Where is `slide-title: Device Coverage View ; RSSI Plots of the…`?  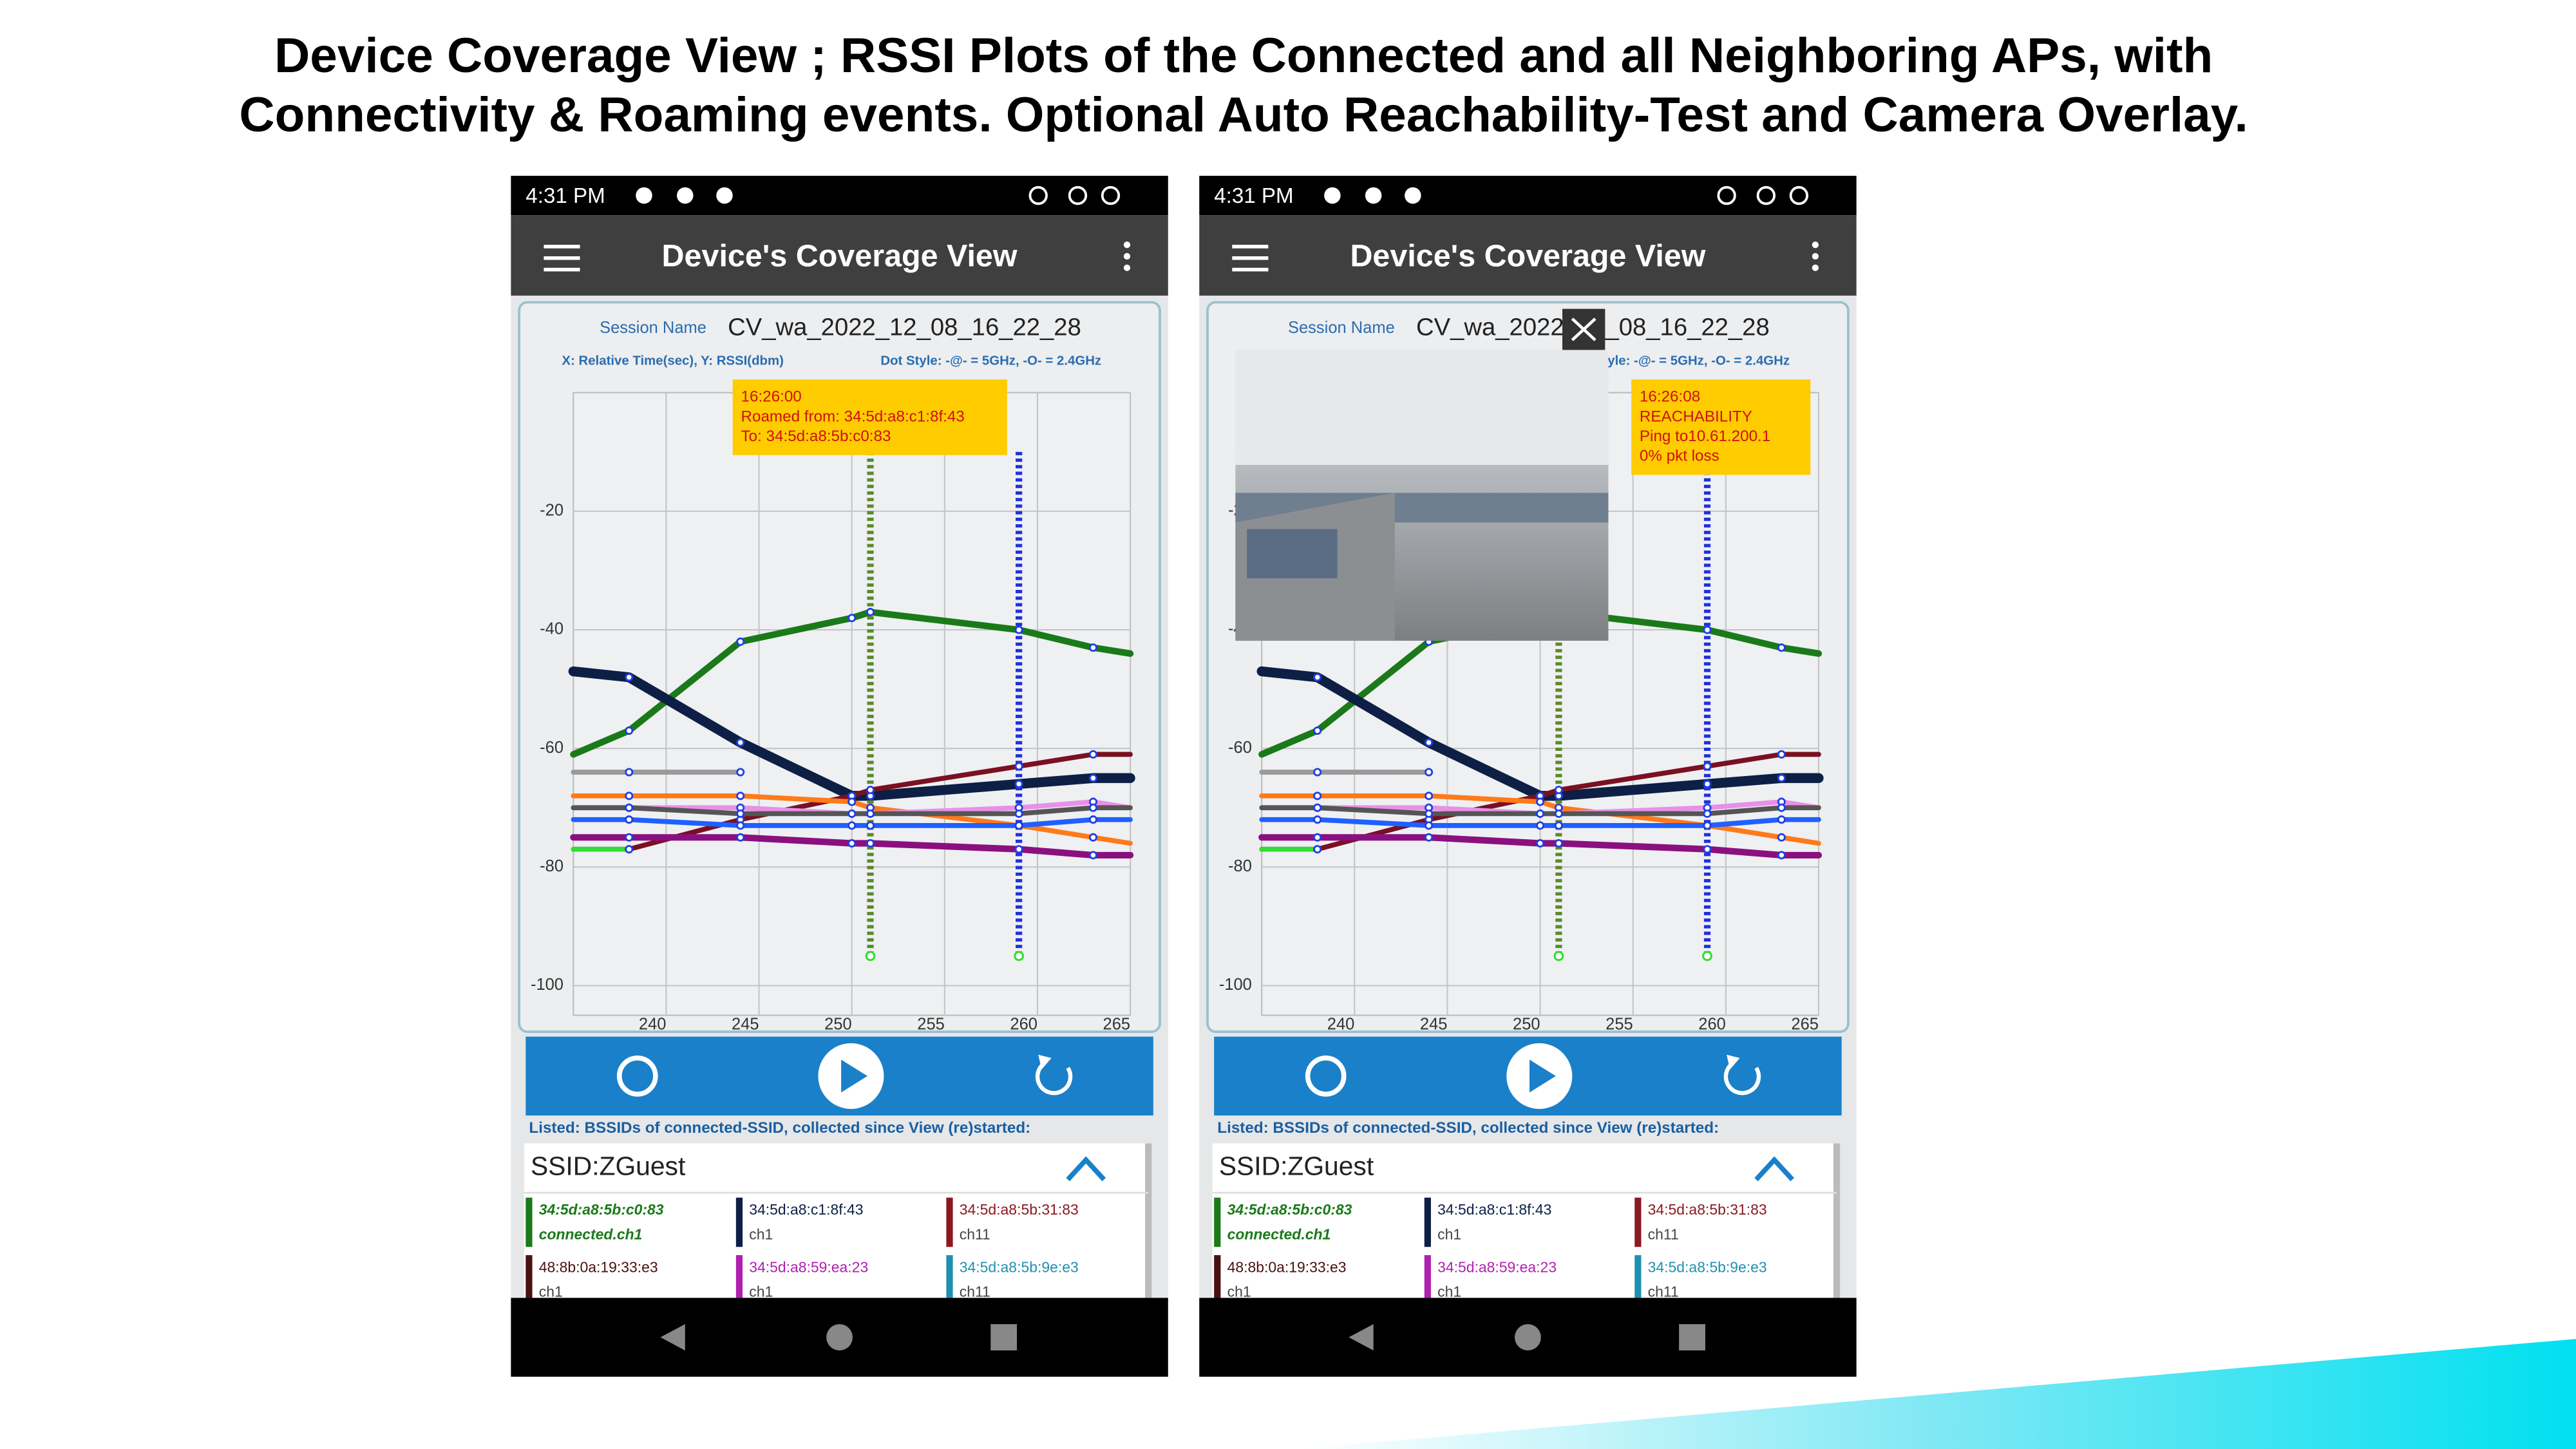 slide-title: Device Coverage View ; RSSI Plots of the… is located at coordinates (1243, 56).